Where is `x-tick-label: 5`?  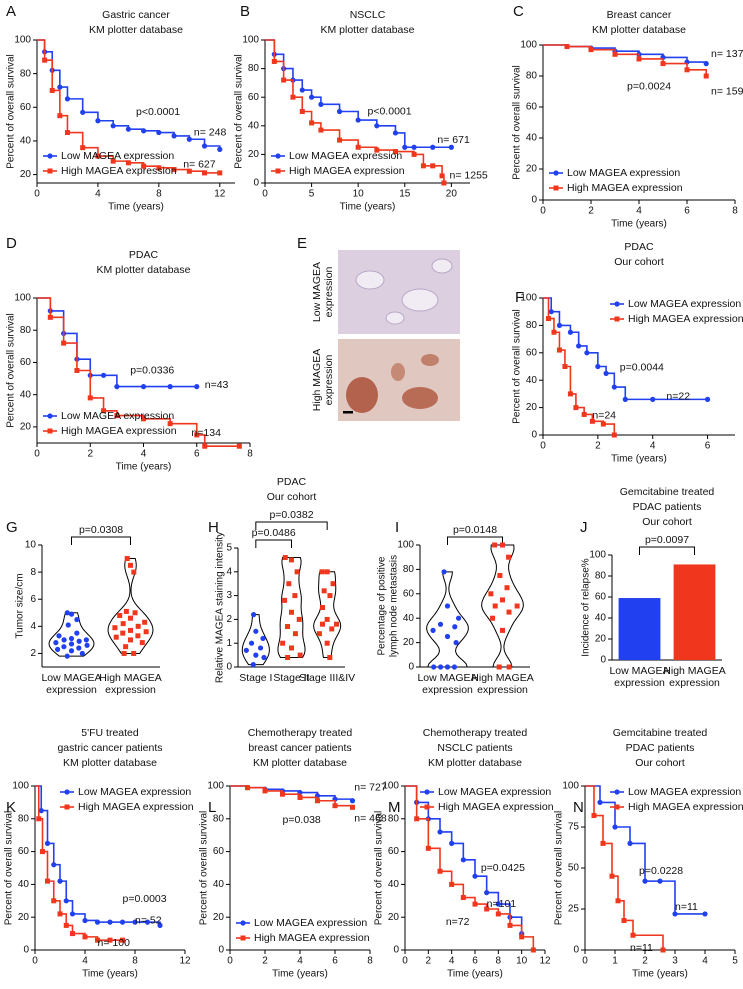
x-tick-label: 5 is located at coordinates (312, 194).